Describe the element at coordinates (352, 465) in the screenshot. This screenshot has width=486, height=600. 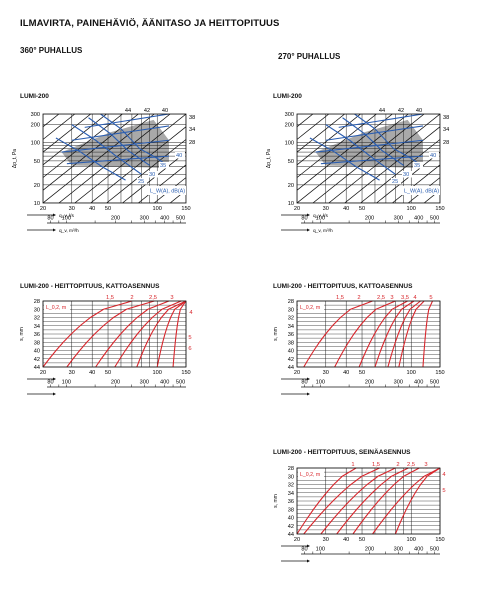
I see `curve-label: 1` at that location.